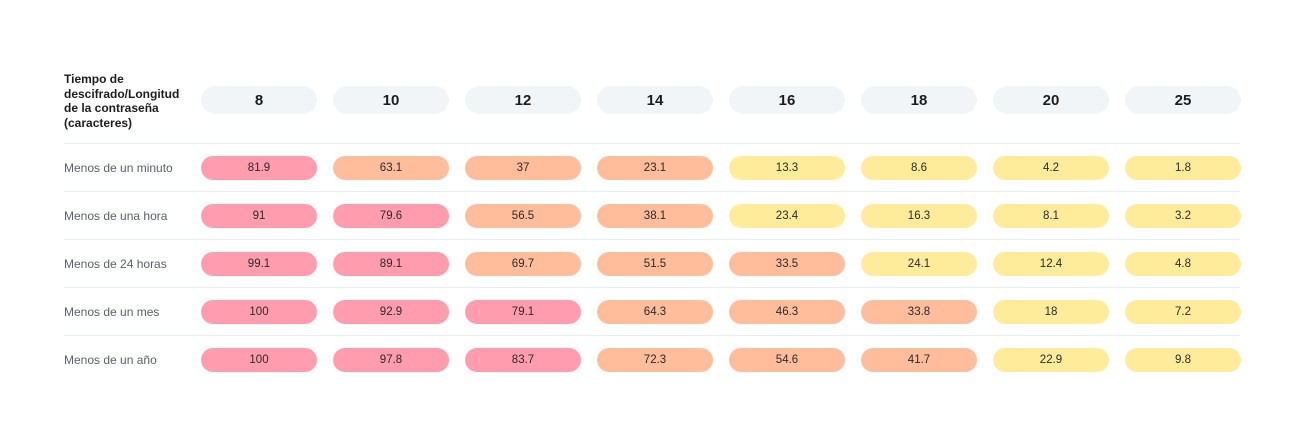 This screenshot has height=440, width=1304. Describe the element at coordinates (919, 100) in the screenshot. I see `column-header-18: 18` at that location.